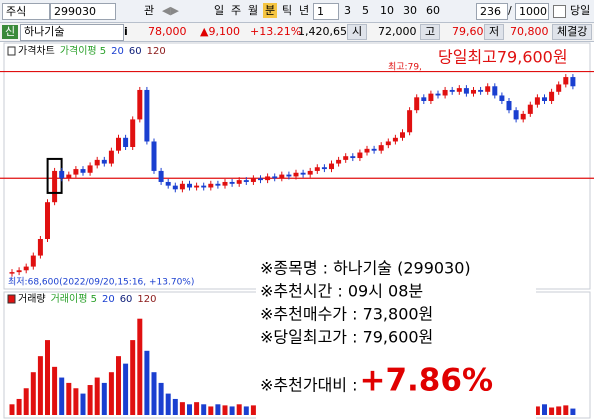  I want to click on recommendation-line: ※종목명 : 하나기술 (299030), so click(365, 268).